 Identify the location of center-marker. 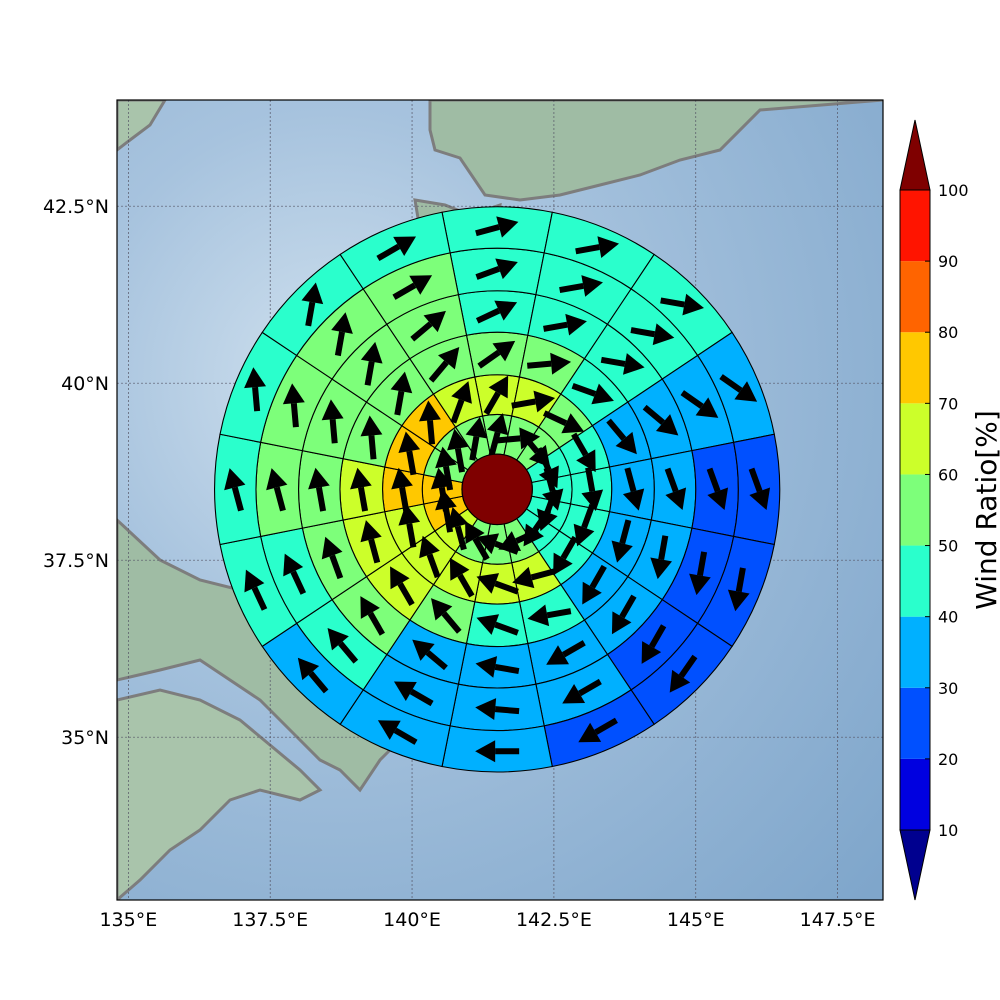
(497, 489).